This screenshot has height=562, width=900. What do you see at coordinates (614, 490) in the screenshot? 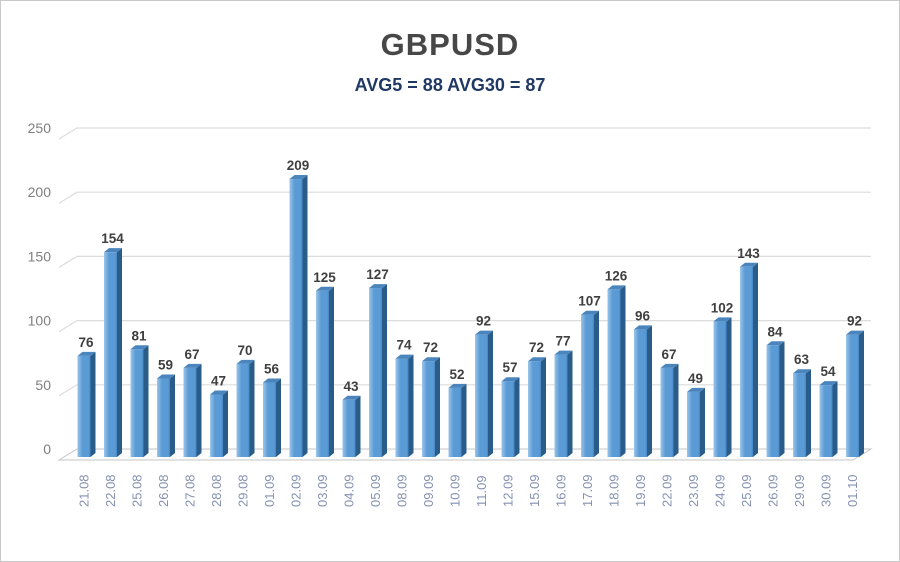
I see `x-axis-tick-label: 18.09` at bounding box center [614, 490].